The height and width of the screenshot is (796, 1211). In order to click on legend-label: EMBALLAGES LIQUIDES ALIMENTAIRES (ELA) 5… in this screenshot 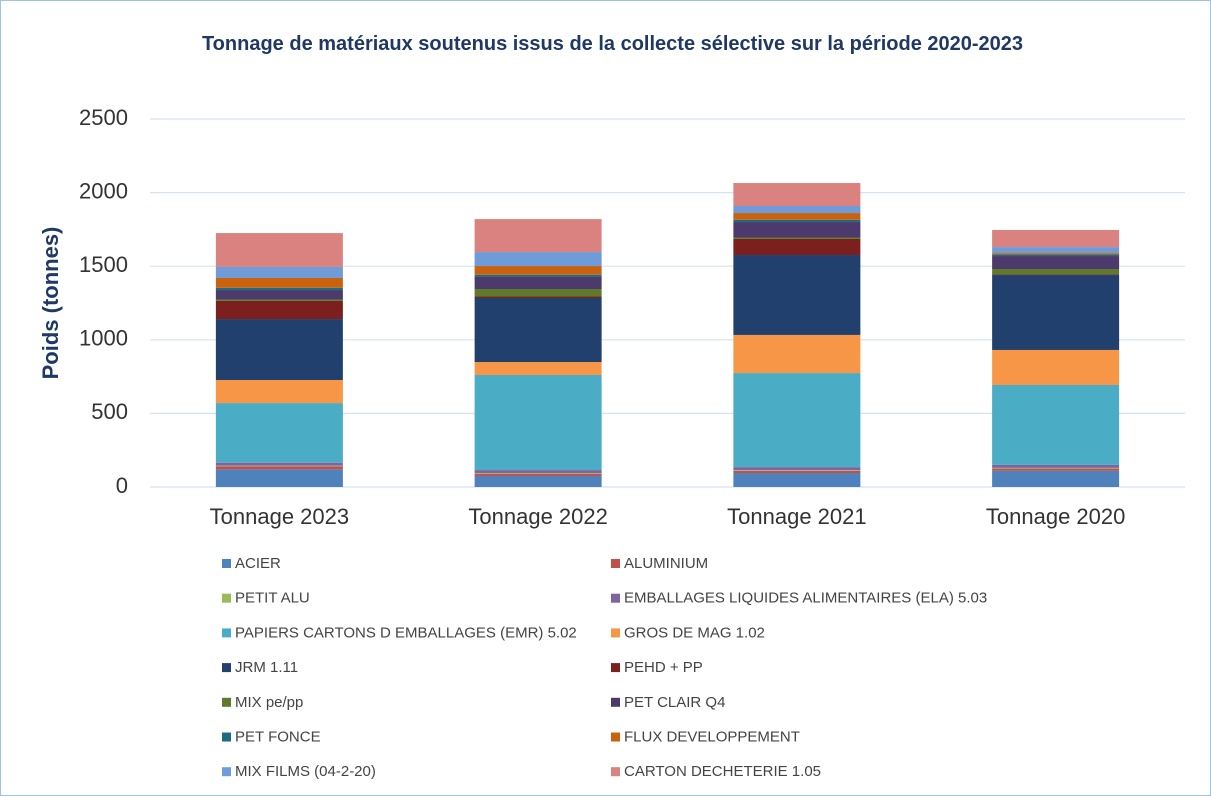, I will do `click(805, 598)`.